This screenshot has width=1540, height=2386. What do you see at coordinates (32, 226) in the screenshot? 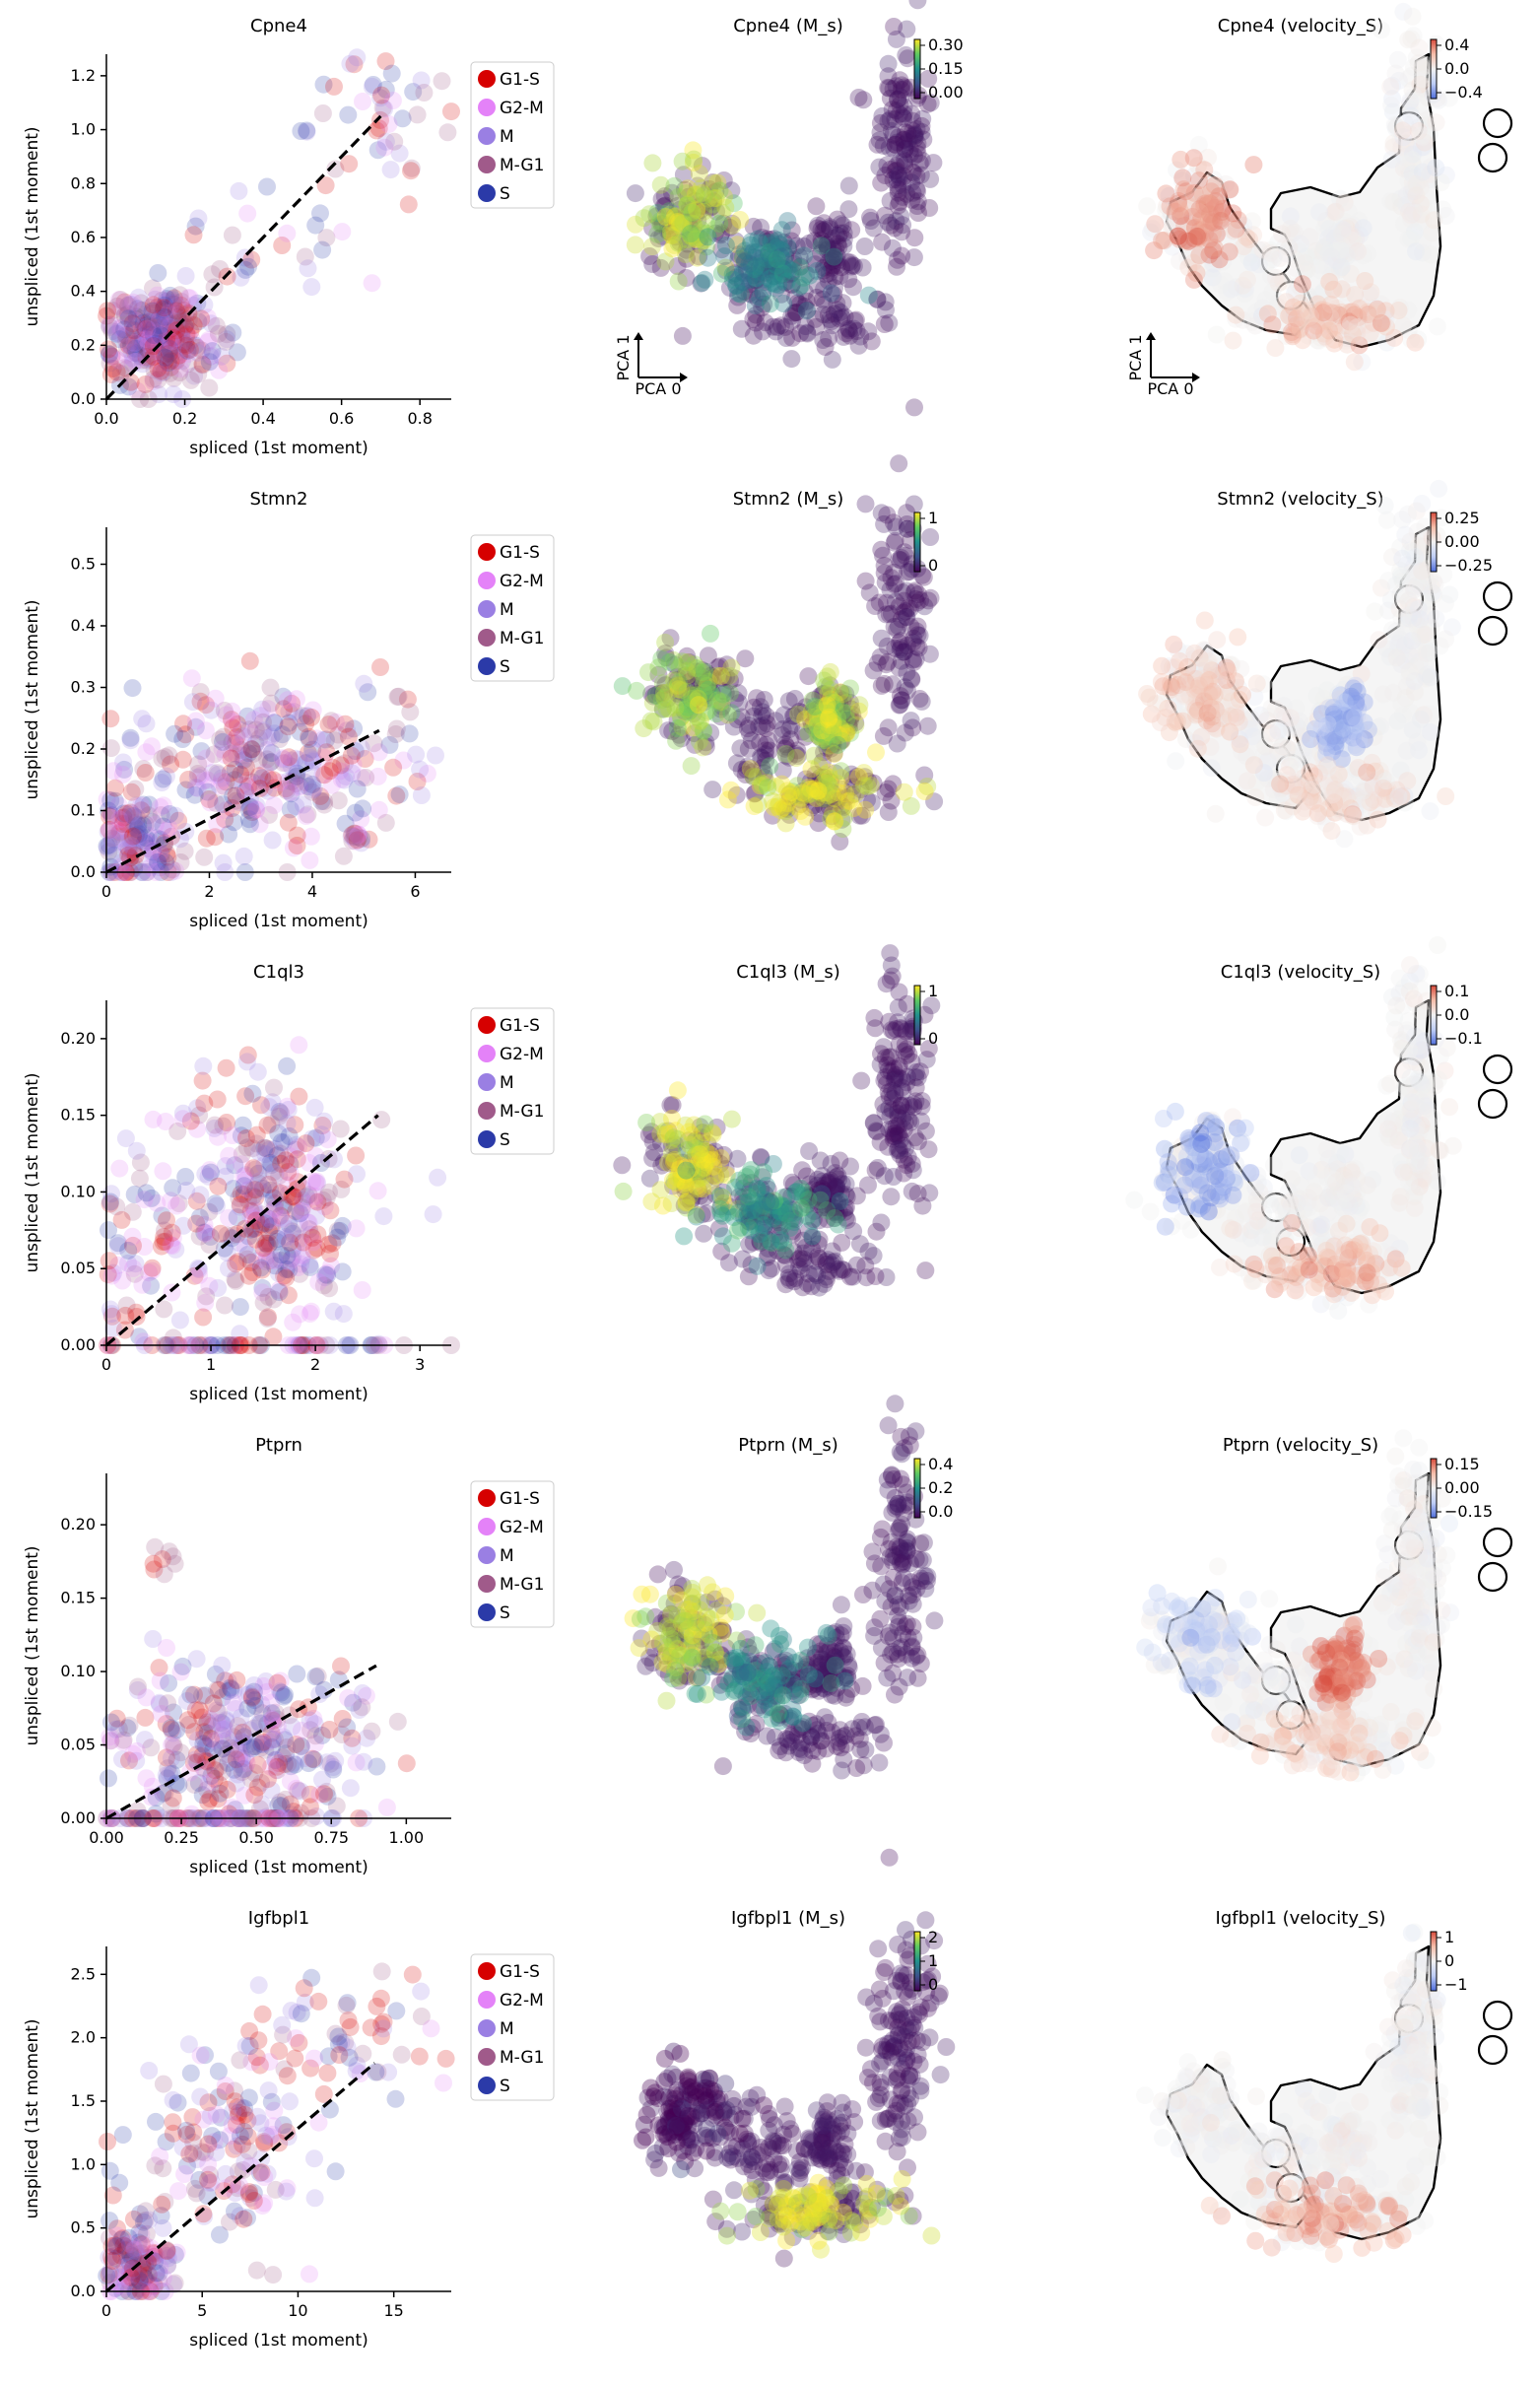
I see `y-axis-label: unspliced (1st moment)` at bounding box center [32, 226].